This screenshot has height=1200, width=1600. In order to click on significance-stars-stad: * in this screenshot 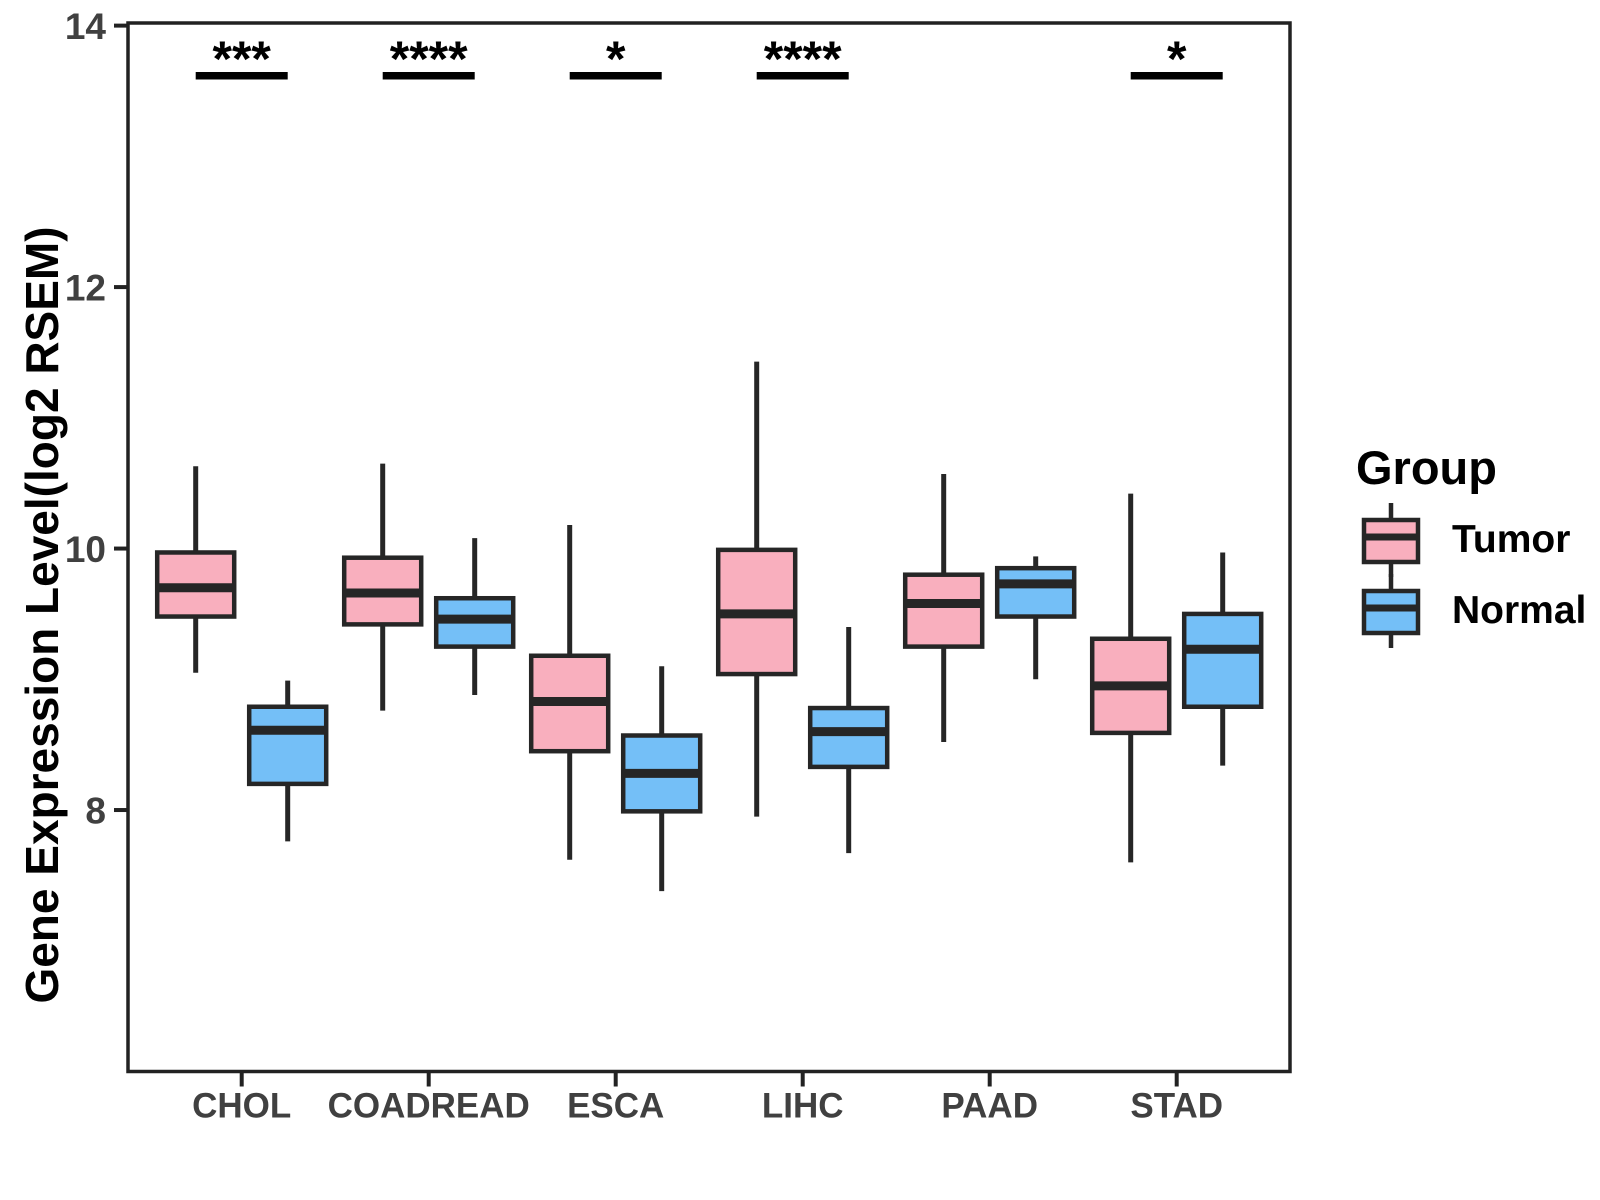, I will do `click(1177, 59)`.